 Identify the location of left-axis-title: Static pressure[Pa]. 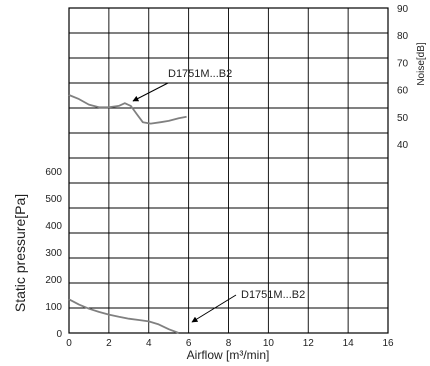
(20, 253).